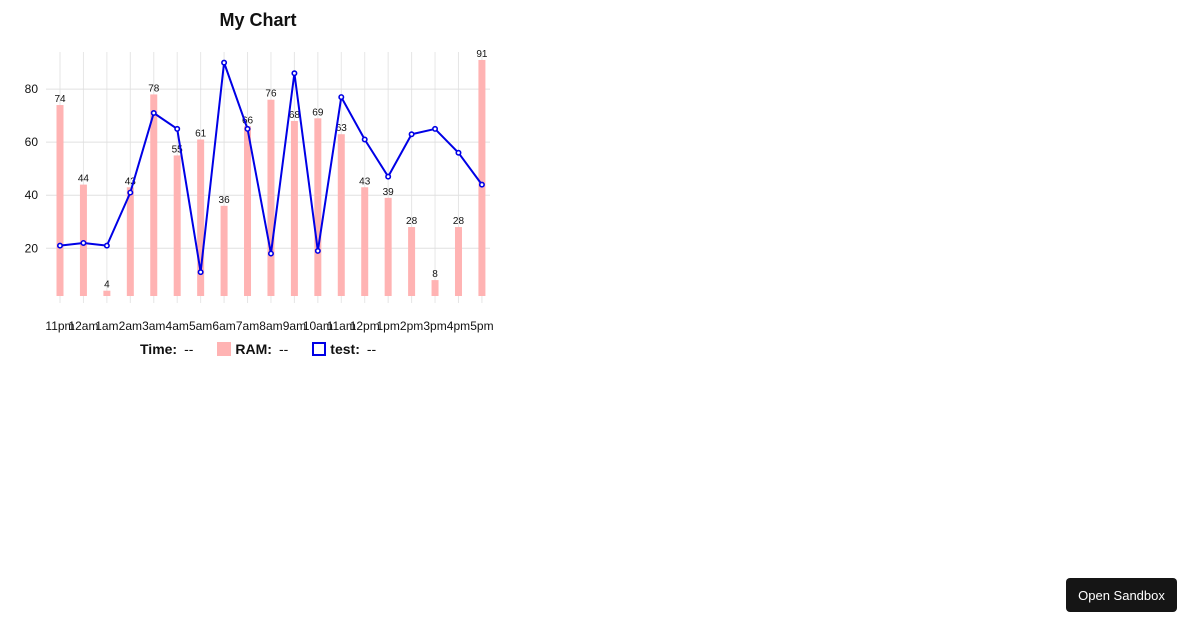  I want to click on y-tick-label: 80, so click(32, 89).